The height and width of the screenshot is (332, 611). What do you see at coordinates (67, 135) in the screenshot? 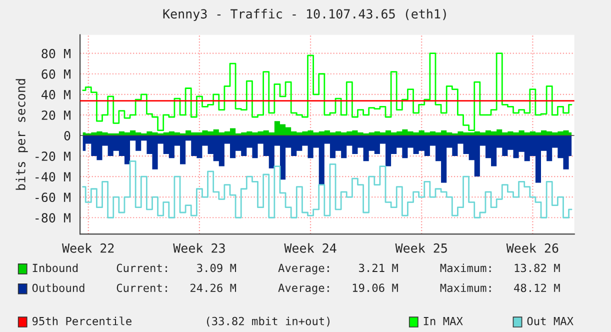
I see `y-tick-label: 0` at bounding box center [67, 135].